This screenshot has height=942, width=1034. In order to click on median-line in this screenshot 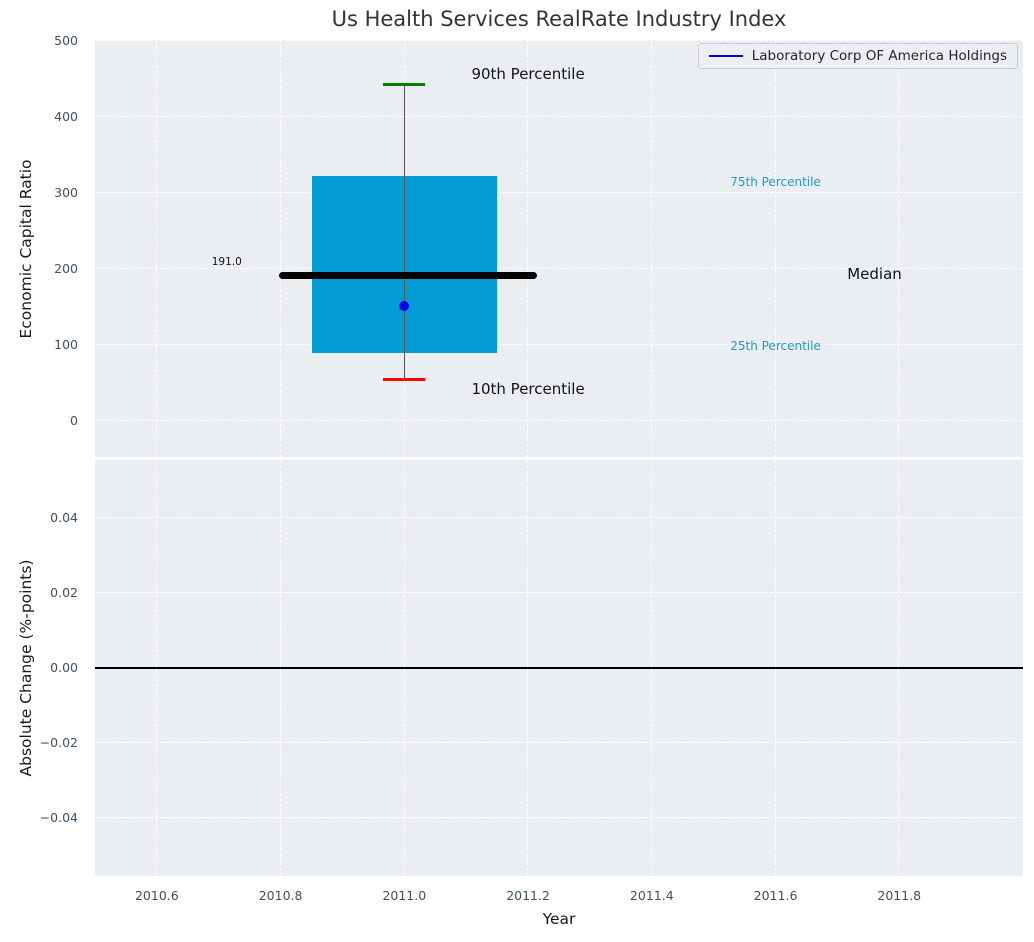, I will do `click(407, 276)`.